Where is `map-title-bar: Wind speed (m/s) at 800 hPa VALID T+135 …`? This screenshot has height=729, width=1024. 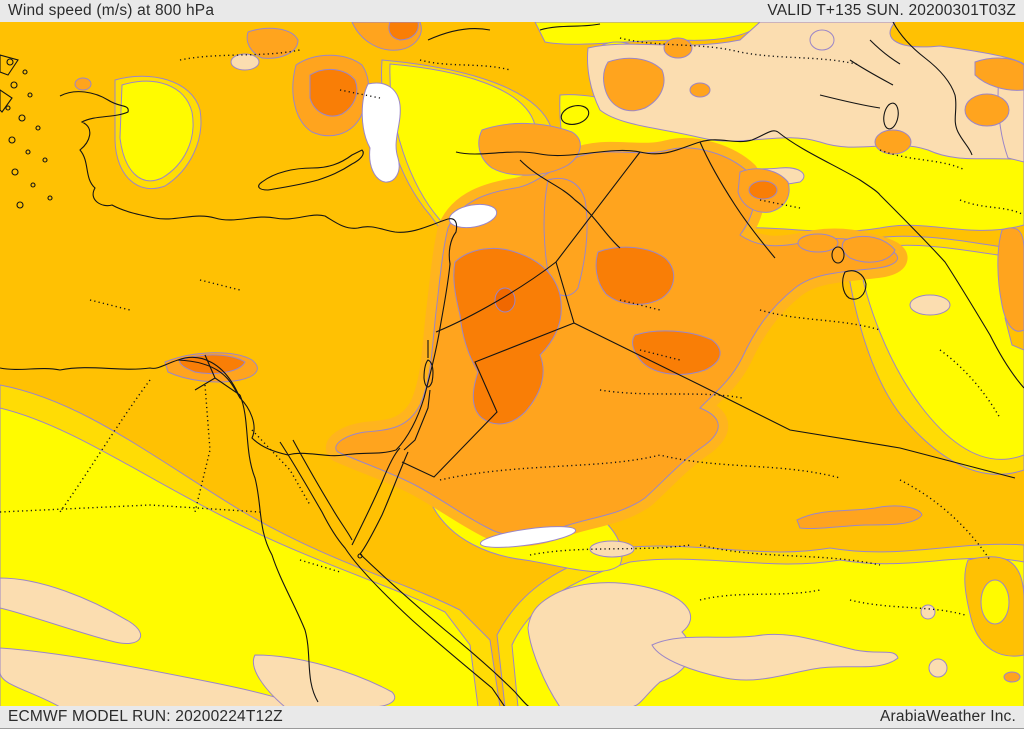
map-title-bar: Wind speed (m/s) at 800 hPa VALID T+135 … is located at coordinates (512, 11).